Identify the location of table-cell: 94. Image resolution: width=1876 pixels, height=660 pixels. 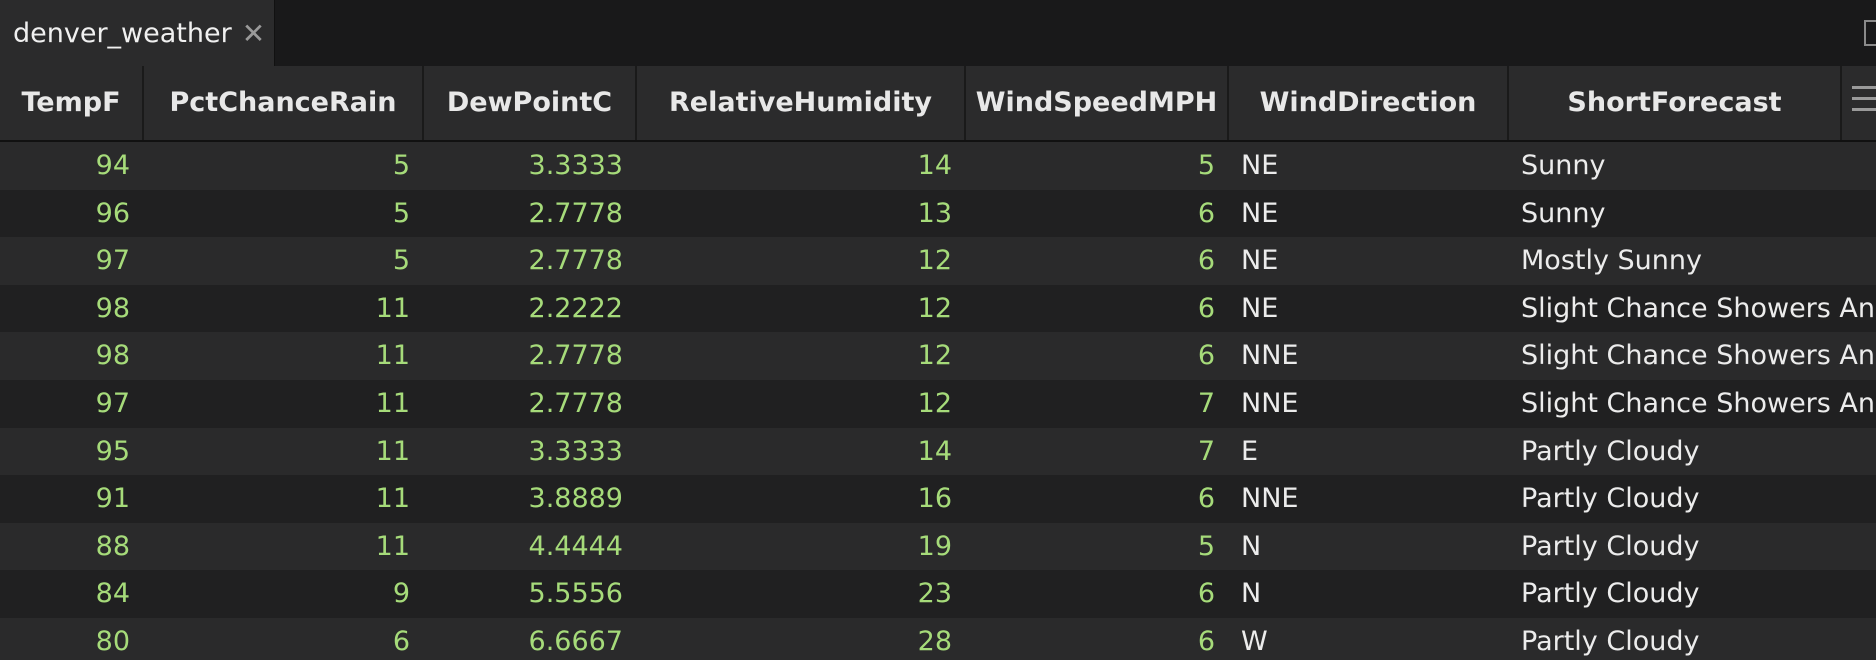
(112, 165).